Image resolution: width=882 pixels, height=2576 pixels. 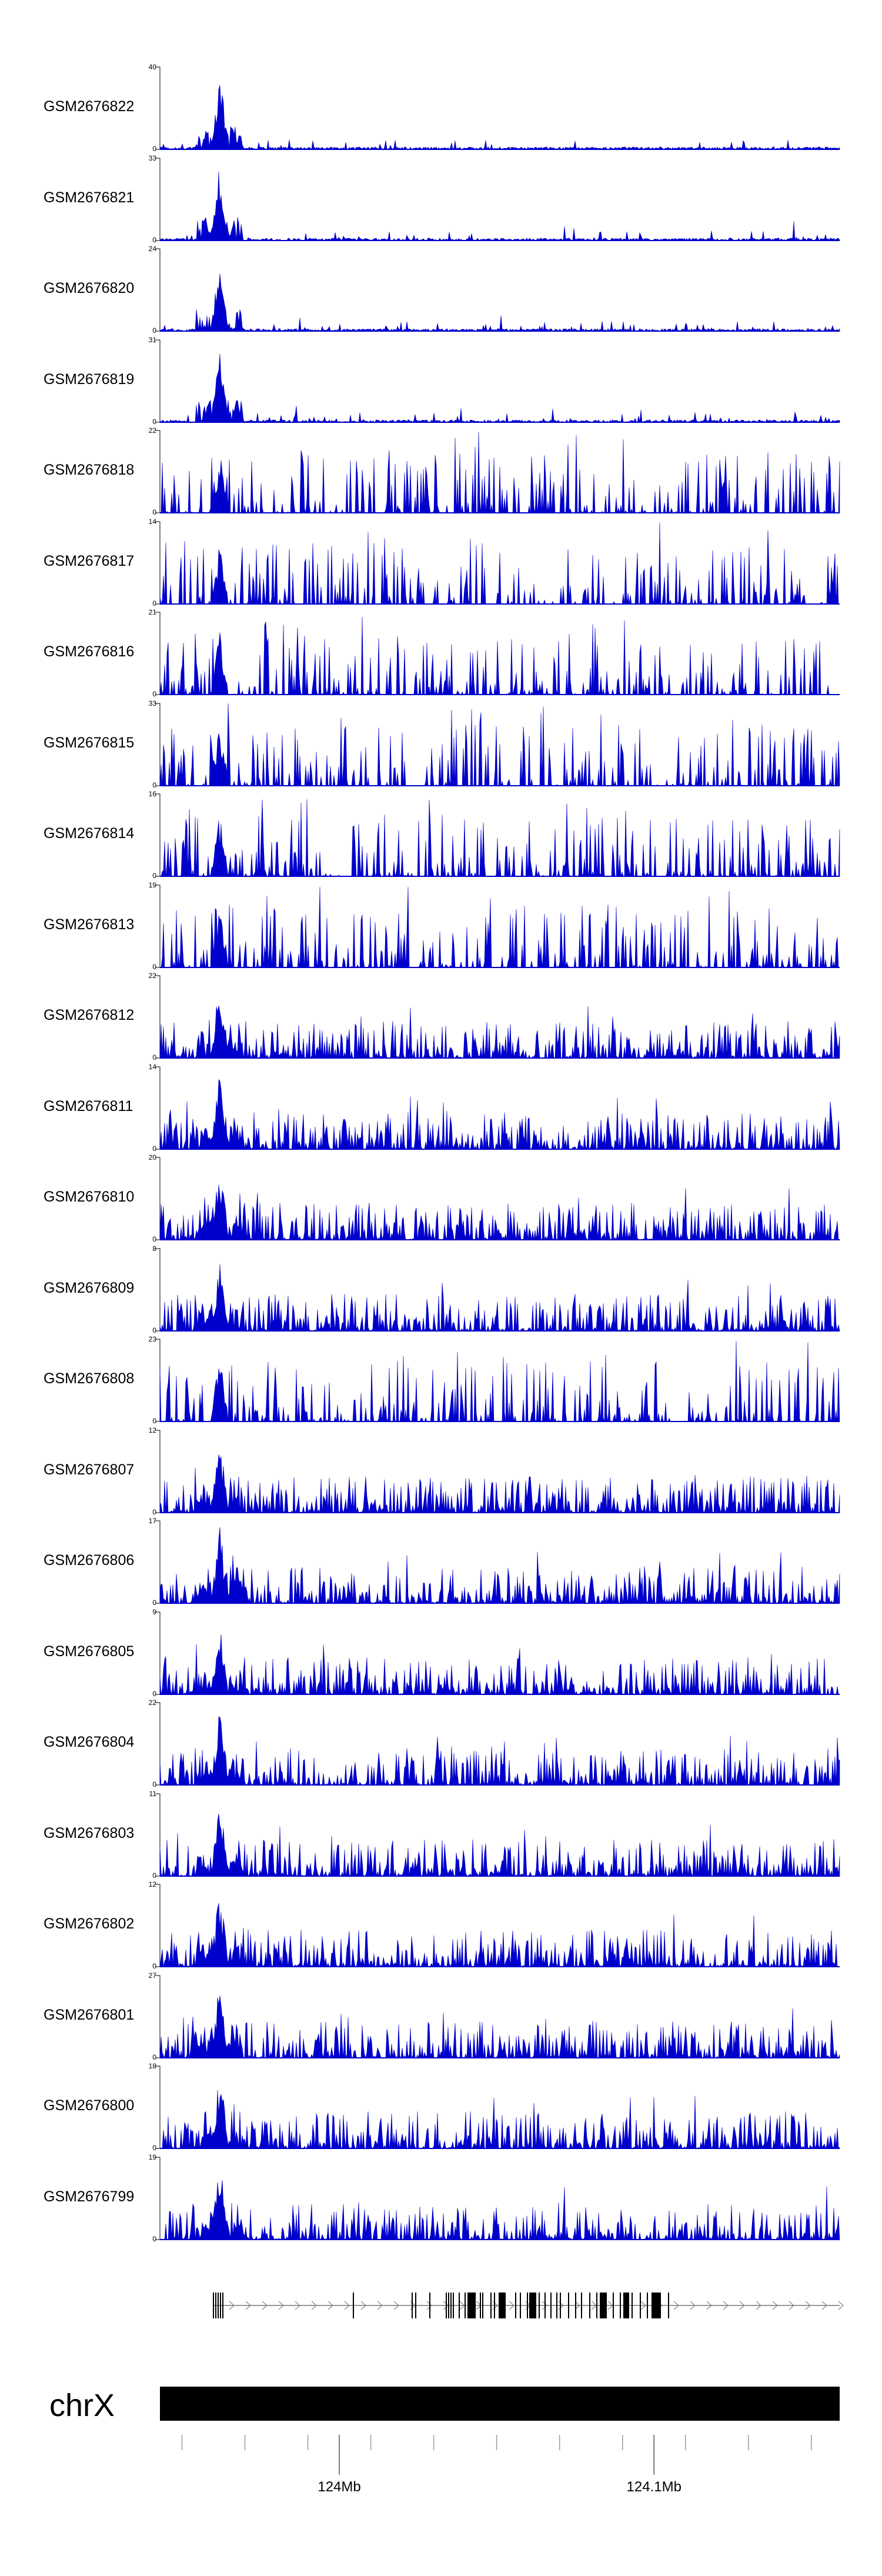 What do you see at coordinates (89, 379) in the screenshot?
I see `track-label: GSM2676819` at bounding box center [89, 379].